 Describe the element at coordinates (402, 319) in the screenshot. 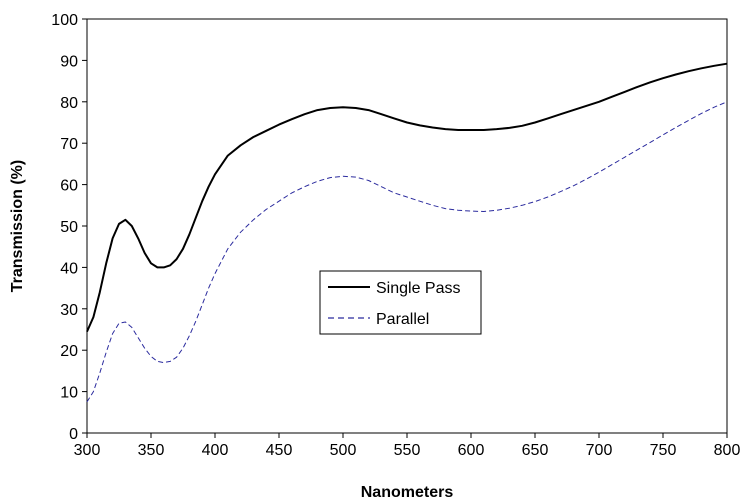

I see `legend-label-parallel: Parallel` at that location.